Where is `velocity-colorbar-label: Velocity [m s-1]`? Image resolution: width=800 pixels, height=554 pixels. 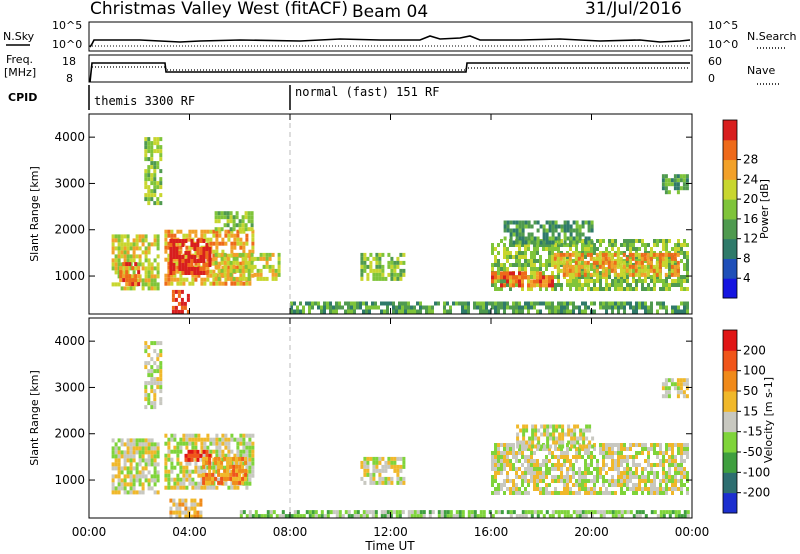 velocity-colorbar-label: Velocity [m s-1] is located at coordinates (768, 420).